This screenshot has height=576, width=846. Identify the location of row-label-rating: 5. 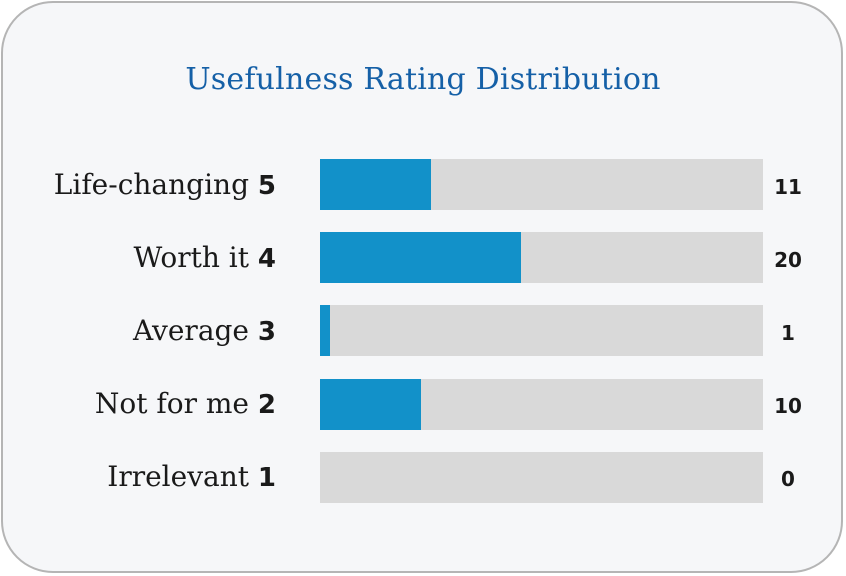
(266, 185).